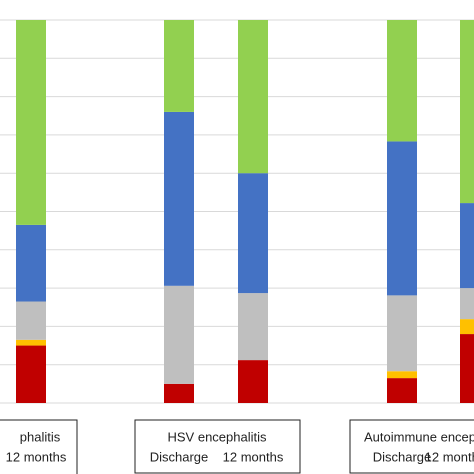  I want to click on group-label: Autoimmune encep, so click(419, 436).